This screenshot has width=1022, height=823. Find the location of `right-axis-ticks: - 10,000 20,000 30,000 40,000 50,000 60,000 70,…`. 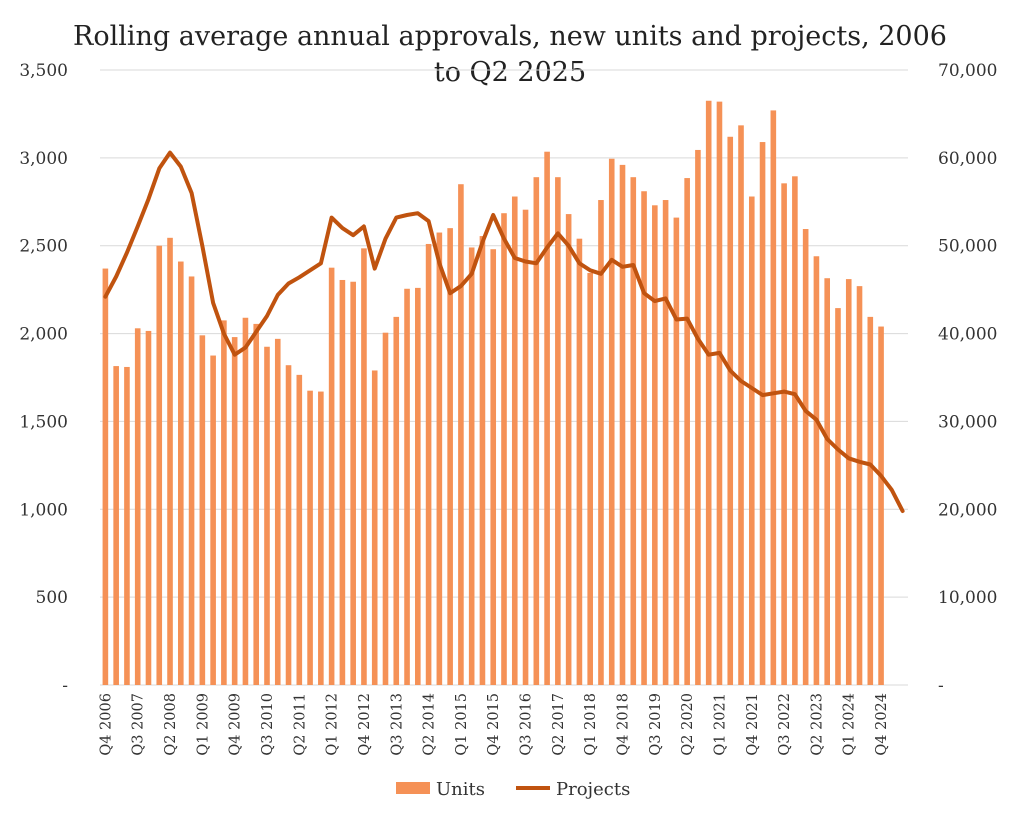

right-axis-ticks: - 10,000 20,000 30,000 40,000 50,000 60,000 70,… is located at coordinates (967, 378).